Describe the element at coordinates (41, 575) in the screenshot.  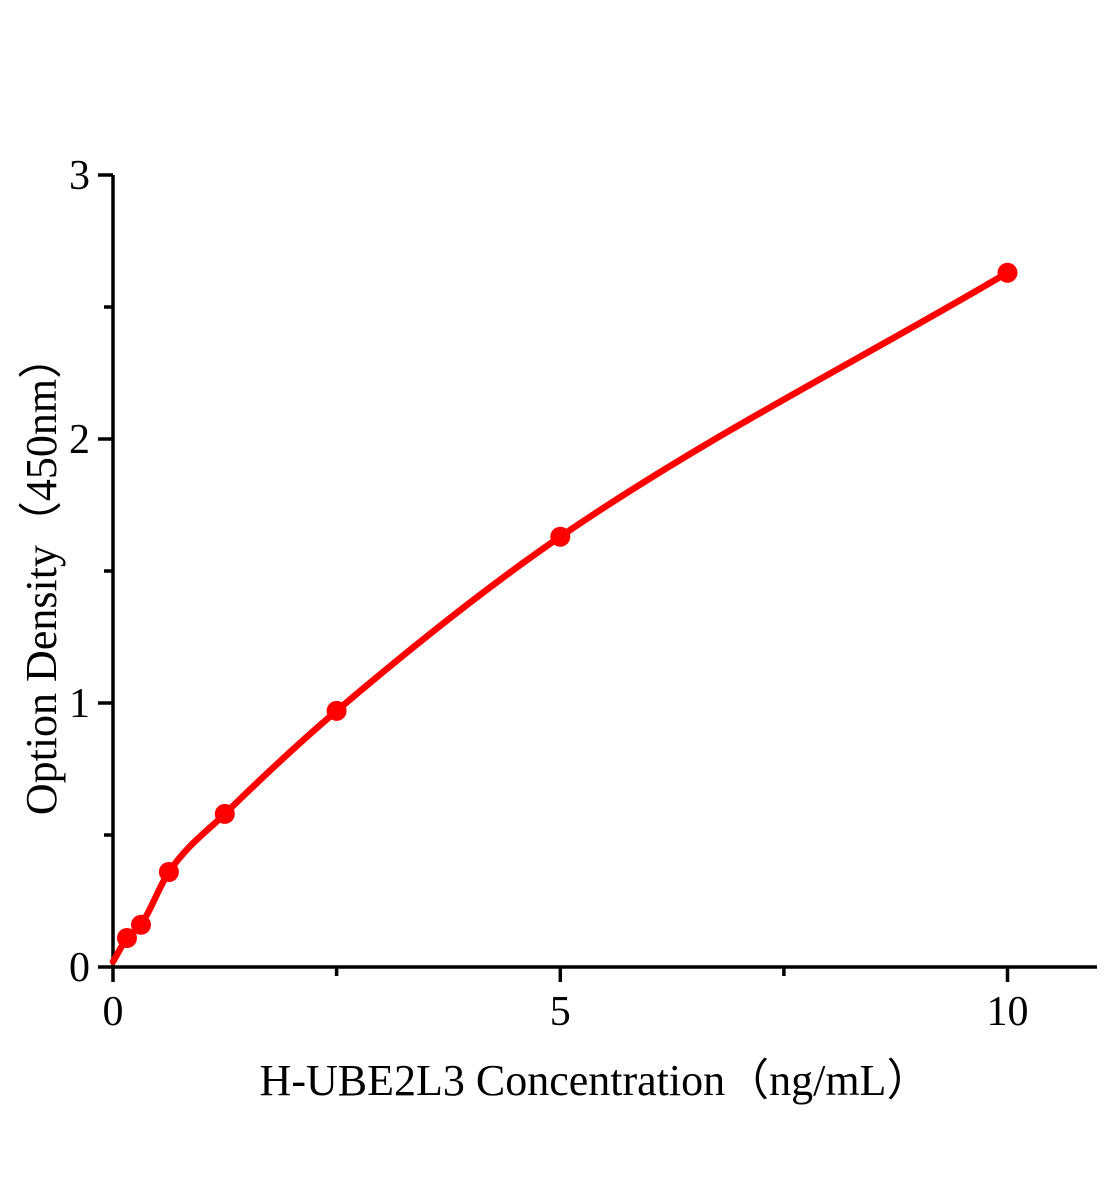
I see `y-axis-title: Option Density（450nm）` at that location.